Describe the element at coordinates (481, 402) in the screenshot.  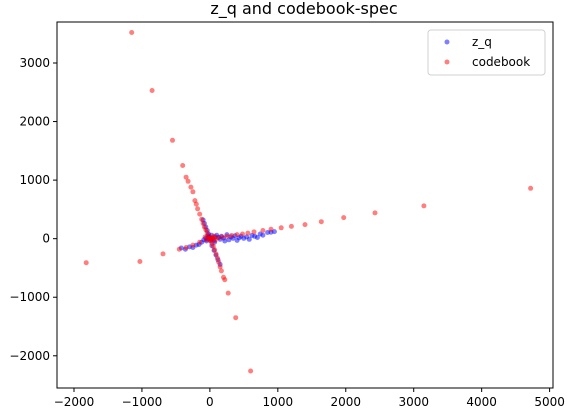
I see `x-tick-label: 4000` at that location.